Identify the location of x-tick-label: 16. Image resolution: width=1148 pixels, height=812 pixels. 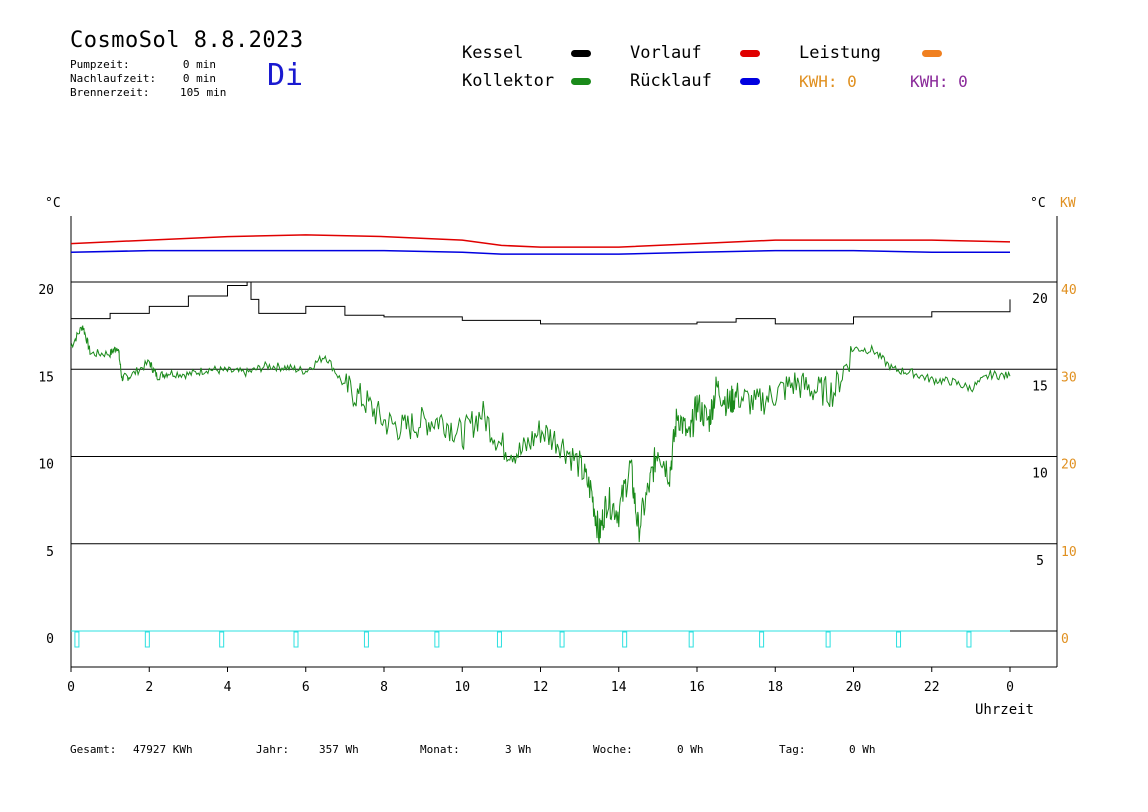
(697, 687).